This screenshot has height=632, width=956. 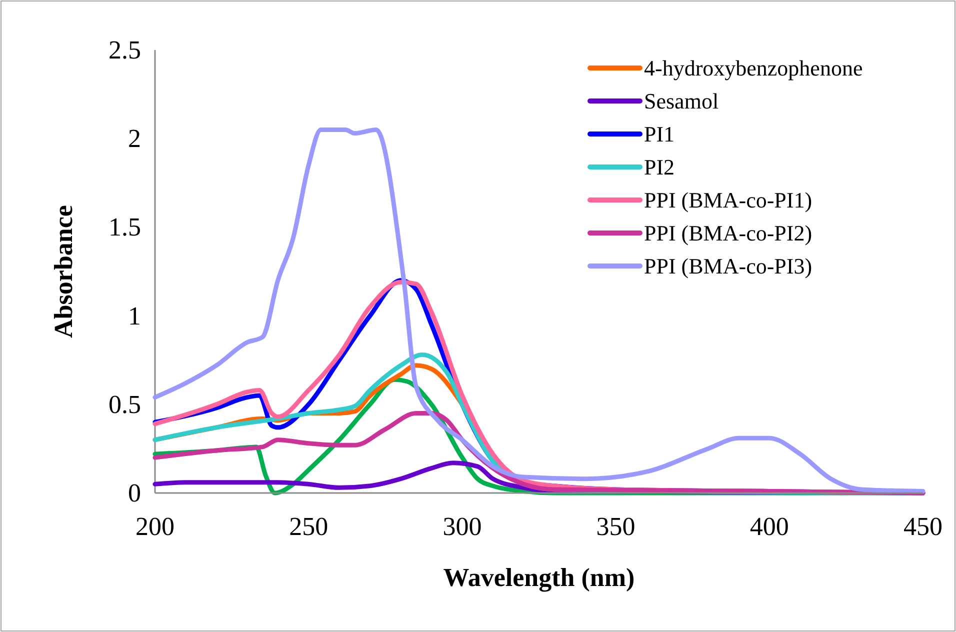 I want to click on y-tick-label: 2.5, so click(x=124, y=50).